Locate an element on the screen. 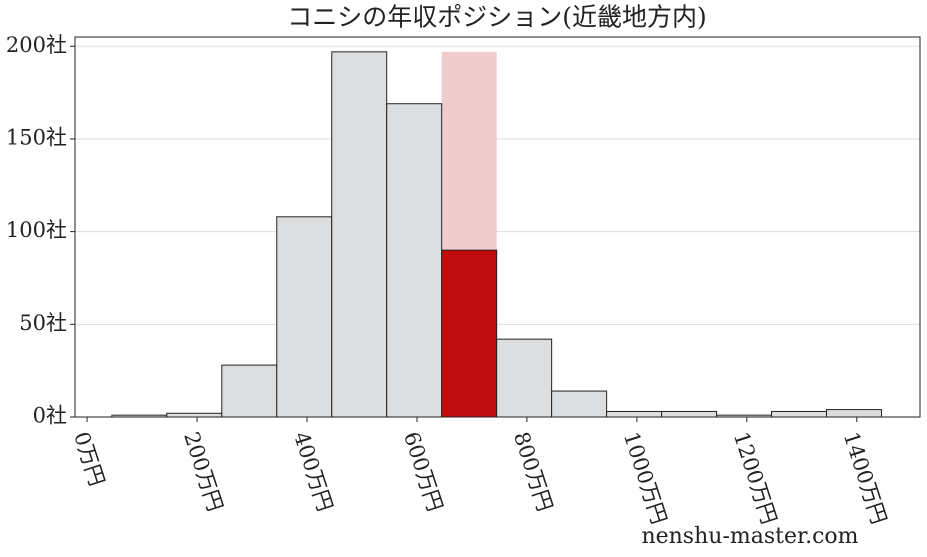  x-tick-label: 800万円 is located at coordinates (533, 471).